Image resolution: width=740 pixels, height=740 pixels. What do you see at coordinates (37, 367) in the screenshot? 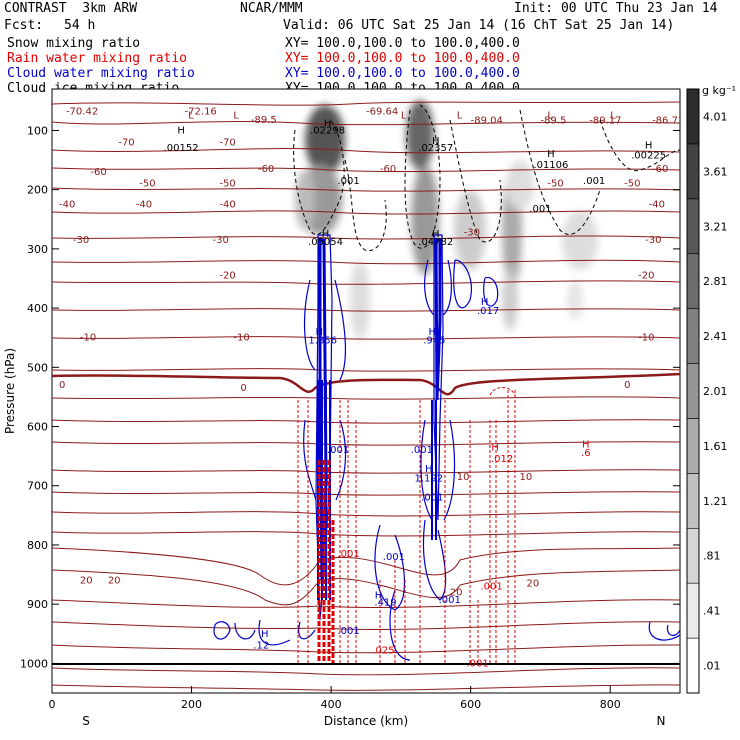
I see `y-tick-label: 500` at bounding box center [37, 367].